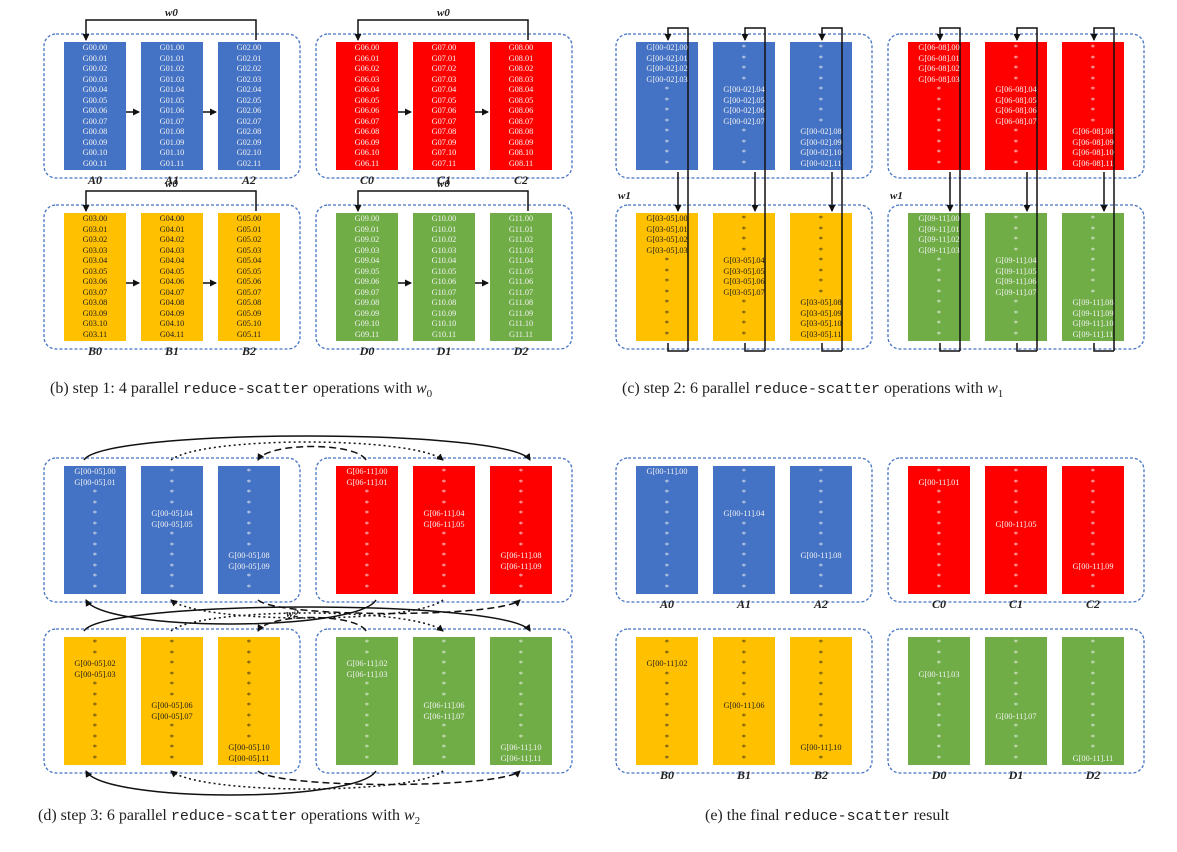  What do you see at coordinates (249, 282) in the screenshot?
I see `chunk-cell: G05.06` at bounding box center [249, 282].